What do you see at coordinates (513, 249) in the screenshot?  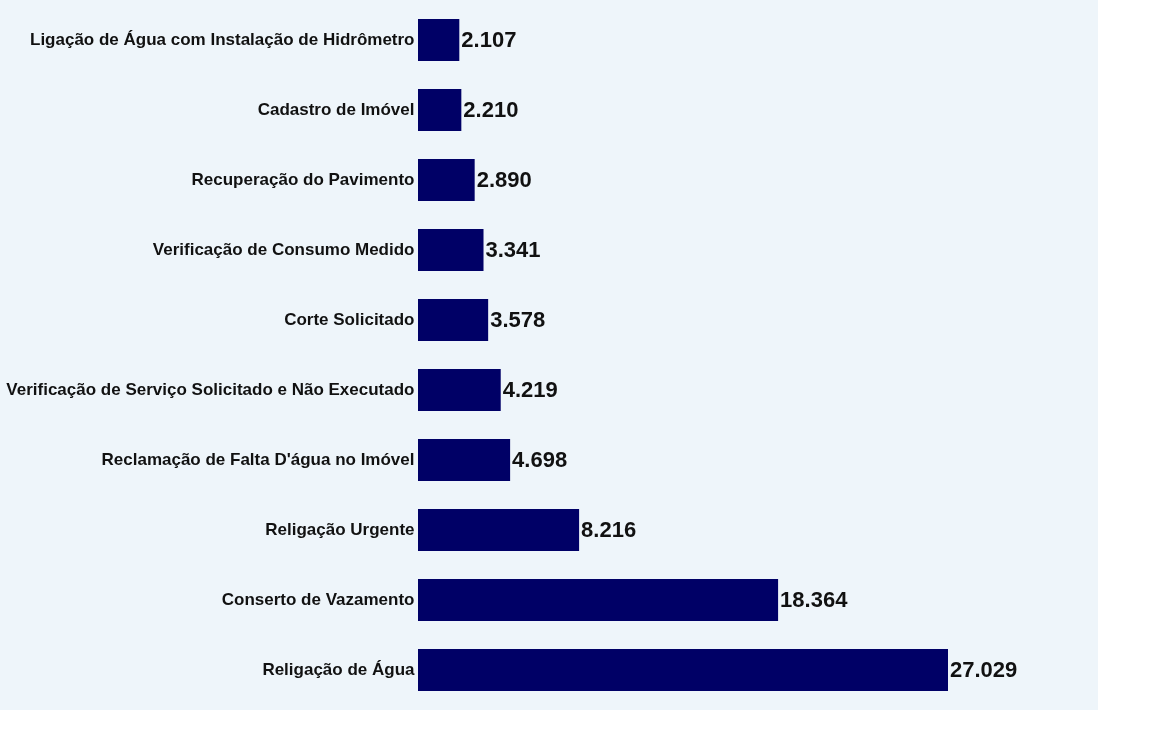 I see `data-label: 3.341` at bounding box center [513, 249].